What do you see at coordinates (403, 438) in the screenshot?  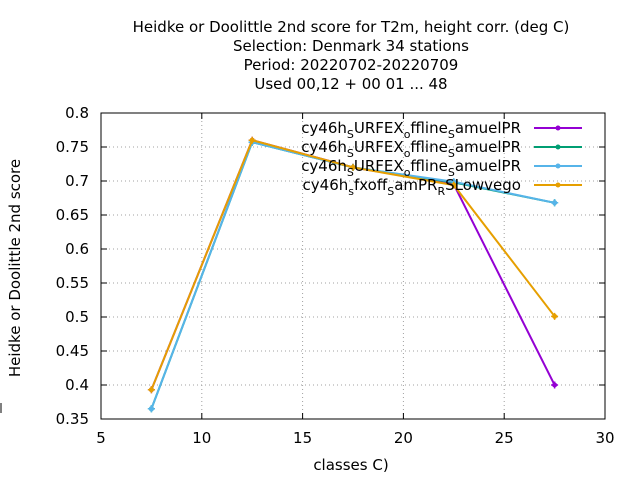 I see `x-tick-label: 20` at bounding box center [403, 438].